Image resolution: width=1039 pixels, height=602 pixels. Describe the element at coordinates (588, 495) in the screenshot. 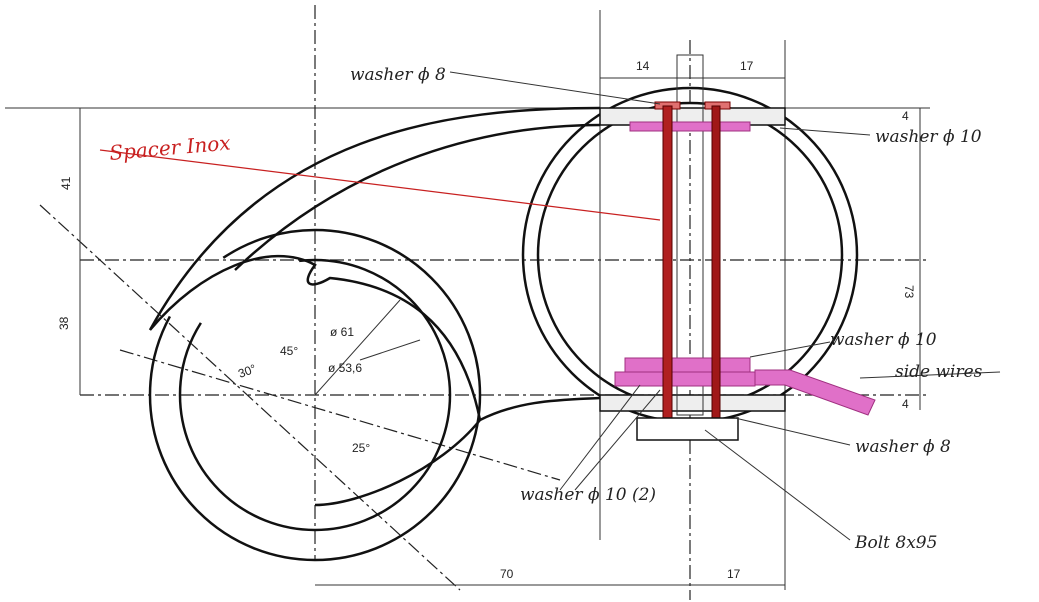

I see `label: washer ϕ 10 (2)` at that location.